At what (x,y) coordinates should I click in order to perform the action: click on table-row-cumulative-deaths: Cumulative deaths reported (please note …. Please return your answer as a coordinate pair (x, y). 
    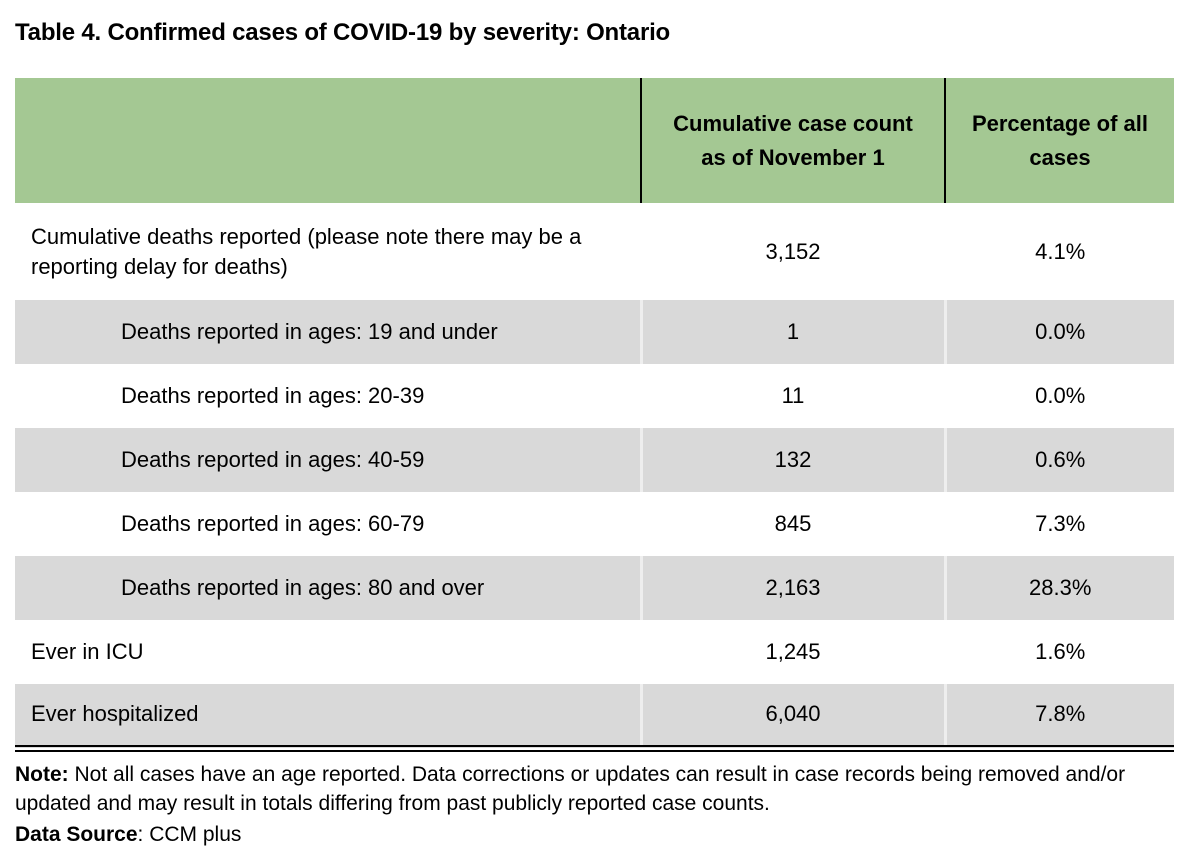
    Looking at the image, I should click on (594, 251).